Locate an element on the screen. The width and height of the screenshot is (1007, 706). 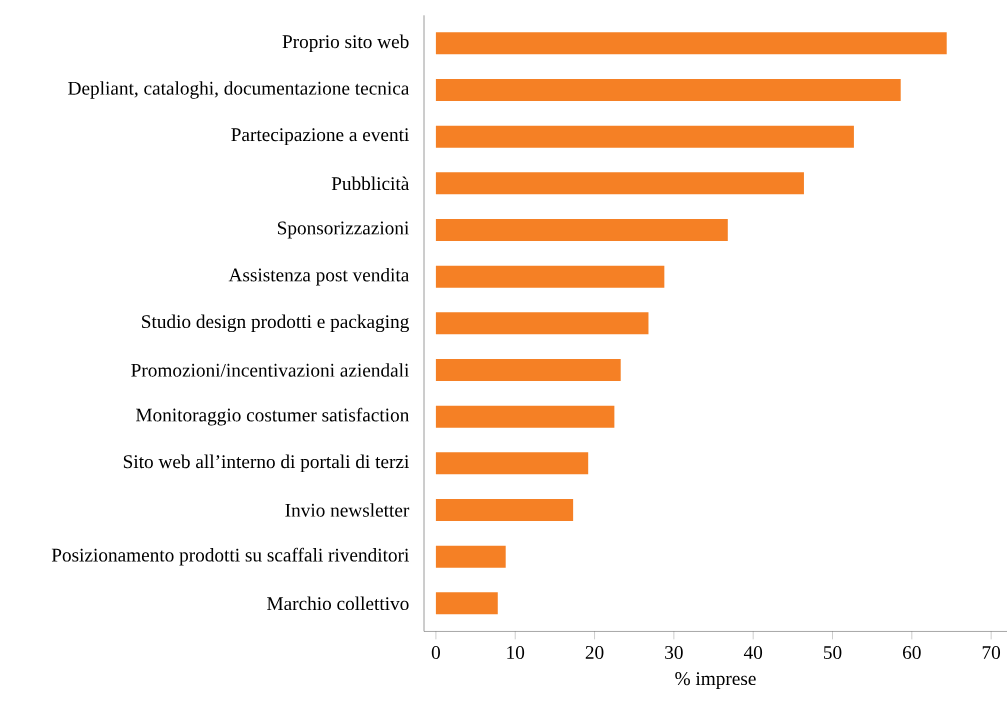
x-axis-title: % imprese is located at coordinates (715, 681).